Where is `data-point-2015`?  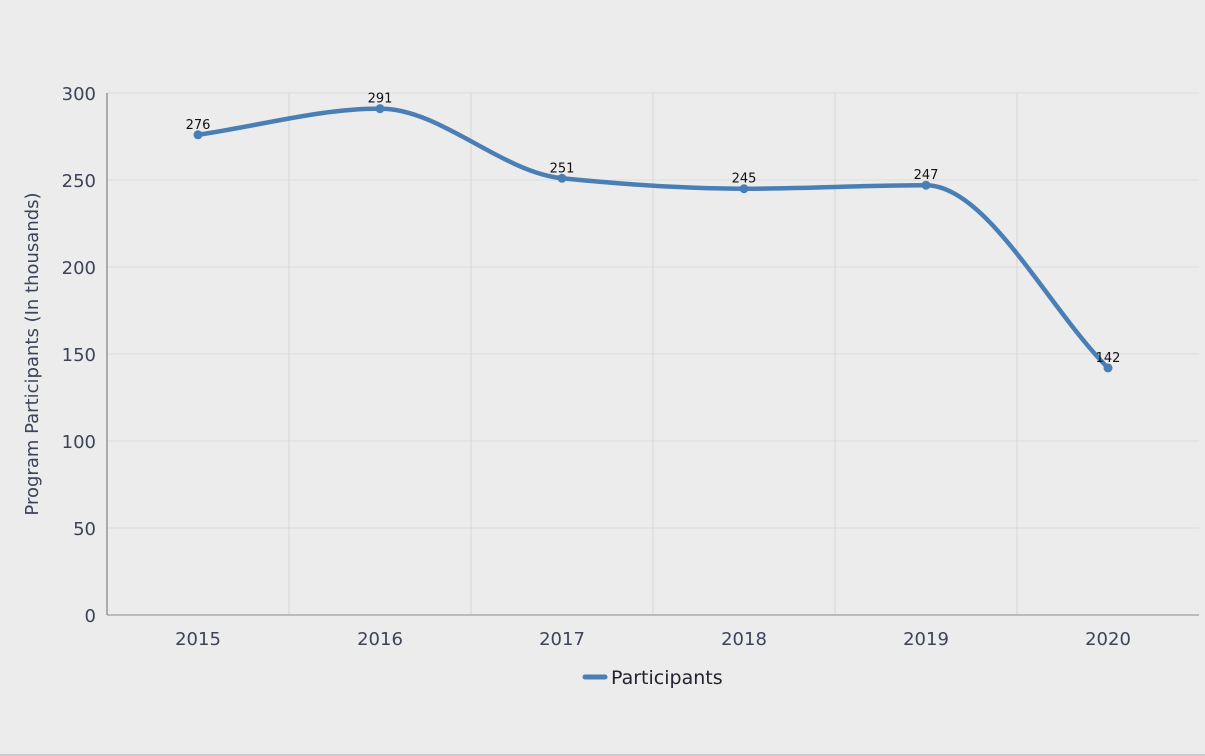
data-point-2015 is located at coordinates (198, 135).